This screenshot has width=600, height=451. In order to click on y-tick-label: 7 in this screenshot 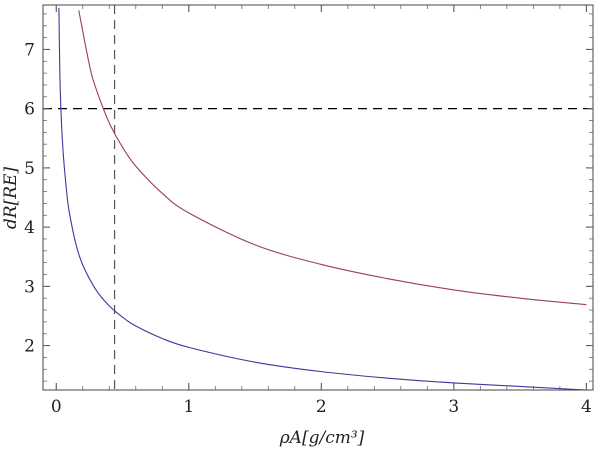, I will do `click(29, 50)`.